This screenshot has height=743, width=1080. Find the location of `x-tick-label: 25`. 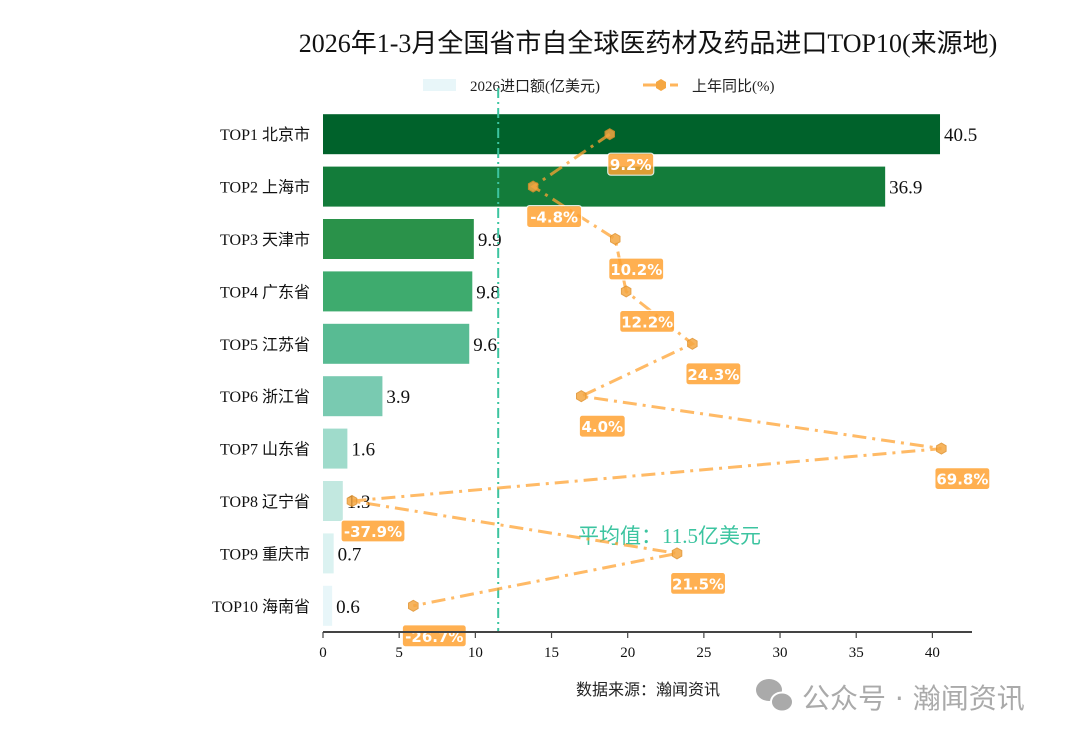

x-tick-label: 25 is located at coordinates (703, 653).